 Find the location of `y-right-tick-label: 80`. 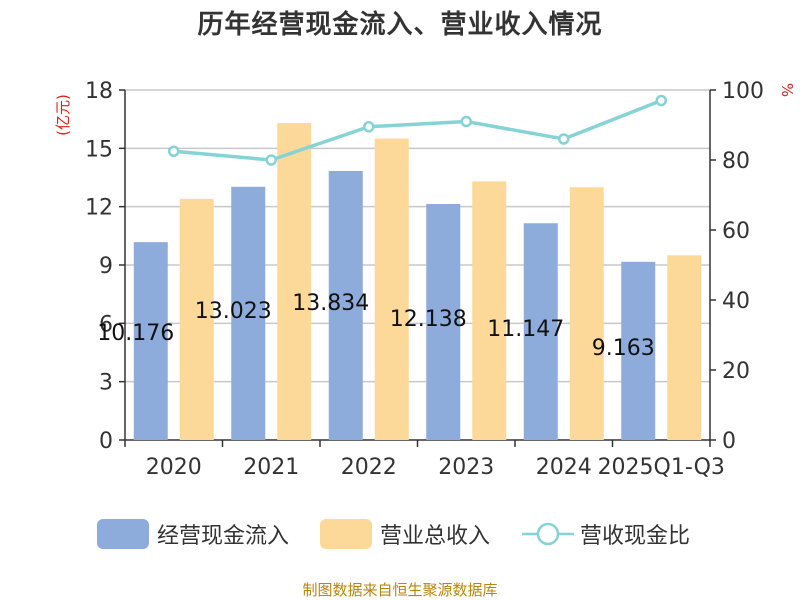

y-right-tick-label: 80 is located at coordinates (736, 161).